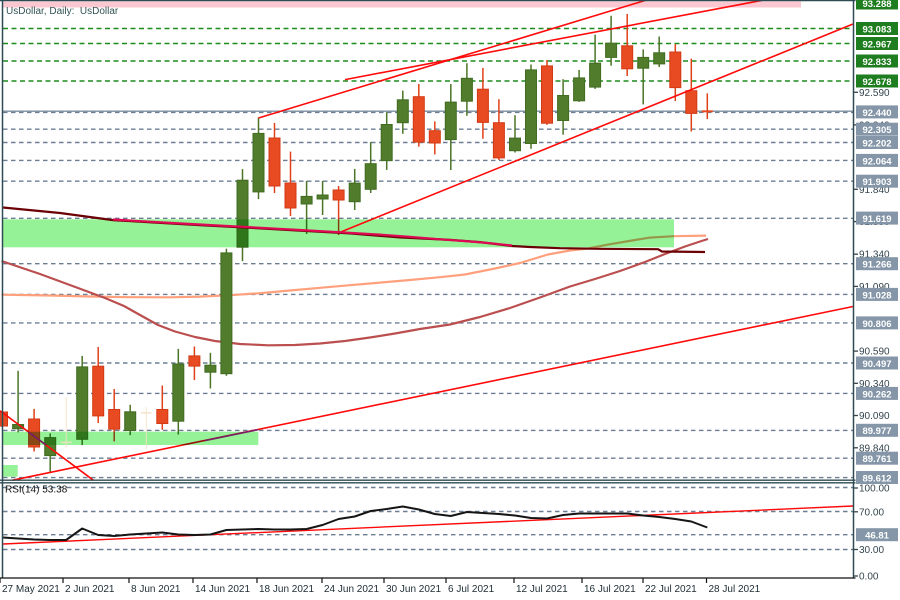 This screenshot has width=900, height=600. Describe the element at coordinates (610, 589) in the screenshot. I see `svg-text: 16 Jul 2021` at that location.